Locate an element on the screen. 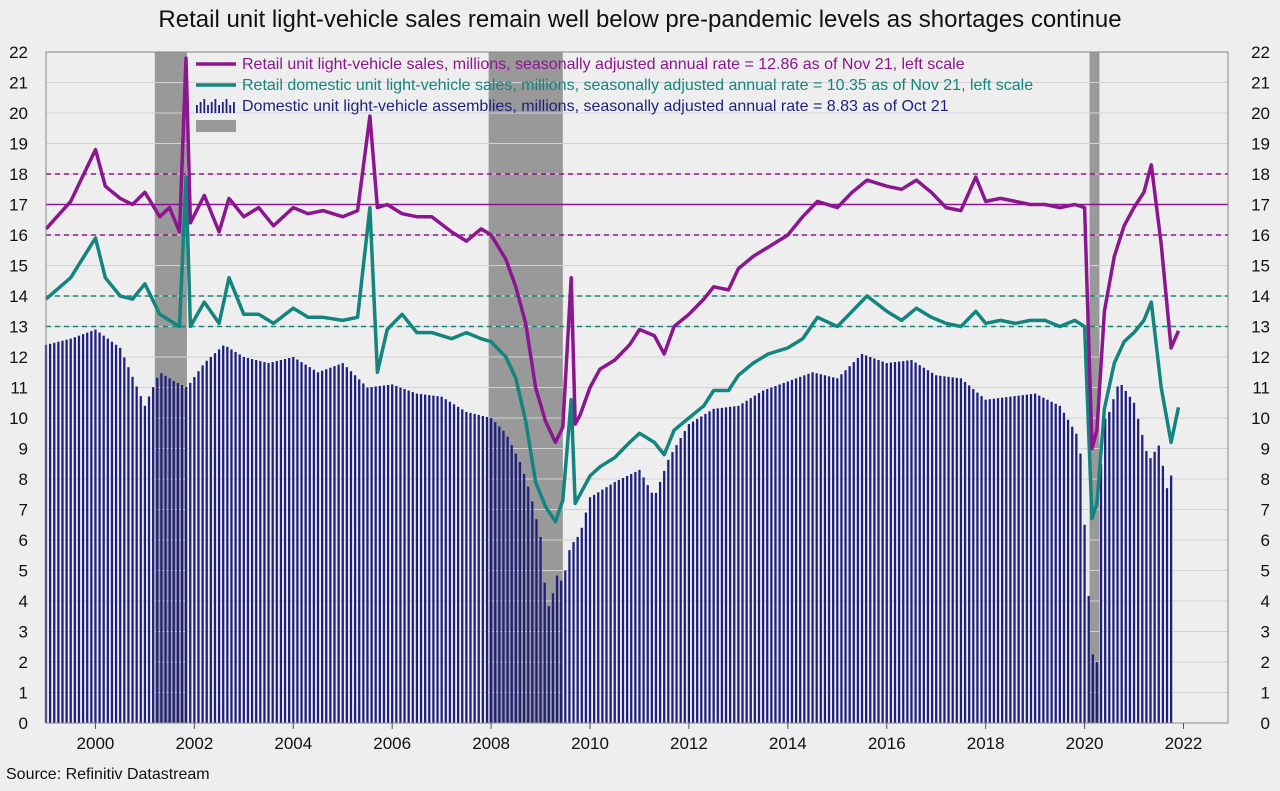 This screenshot has height=791, width=1280. y-tick-left-21: 21 is located at coordinates (18, 83).